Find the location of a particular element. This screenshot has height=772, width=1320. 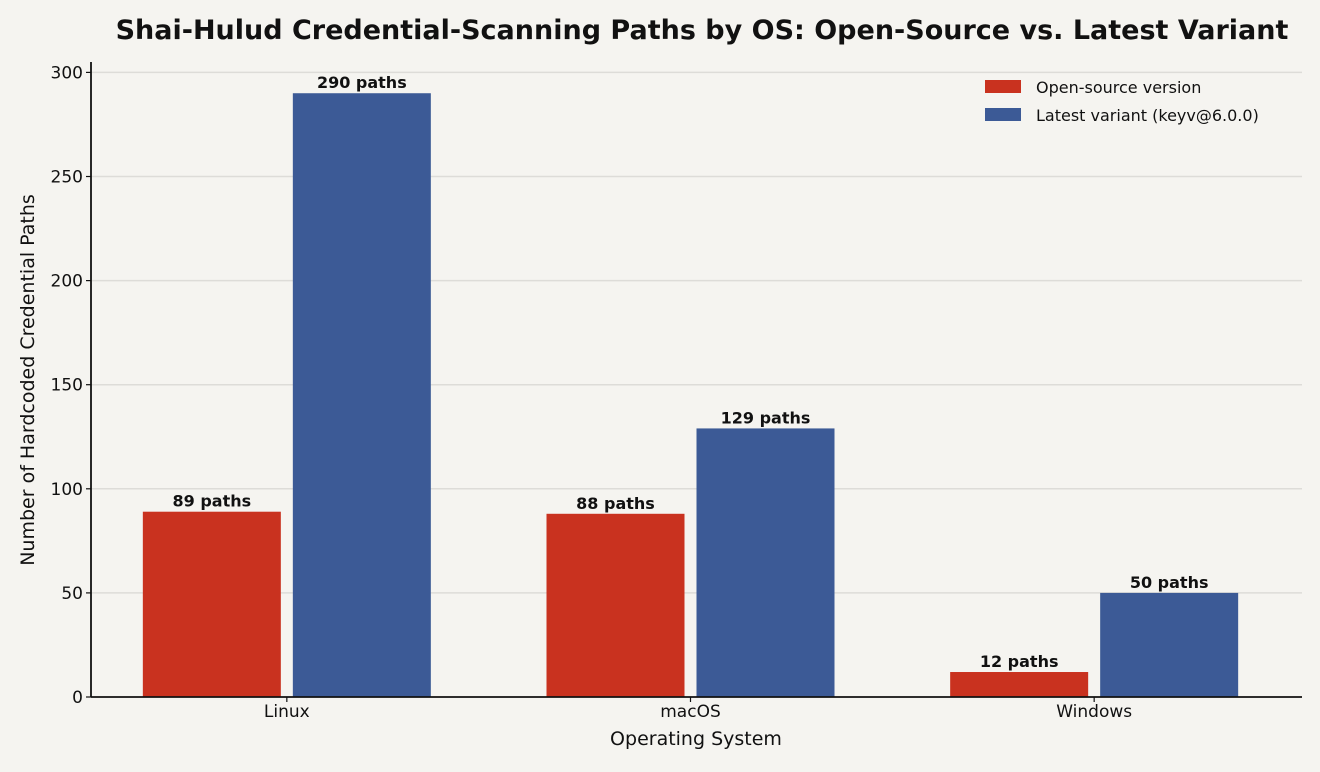

x-tick-label: macOS is located at coordinates (690, 712).